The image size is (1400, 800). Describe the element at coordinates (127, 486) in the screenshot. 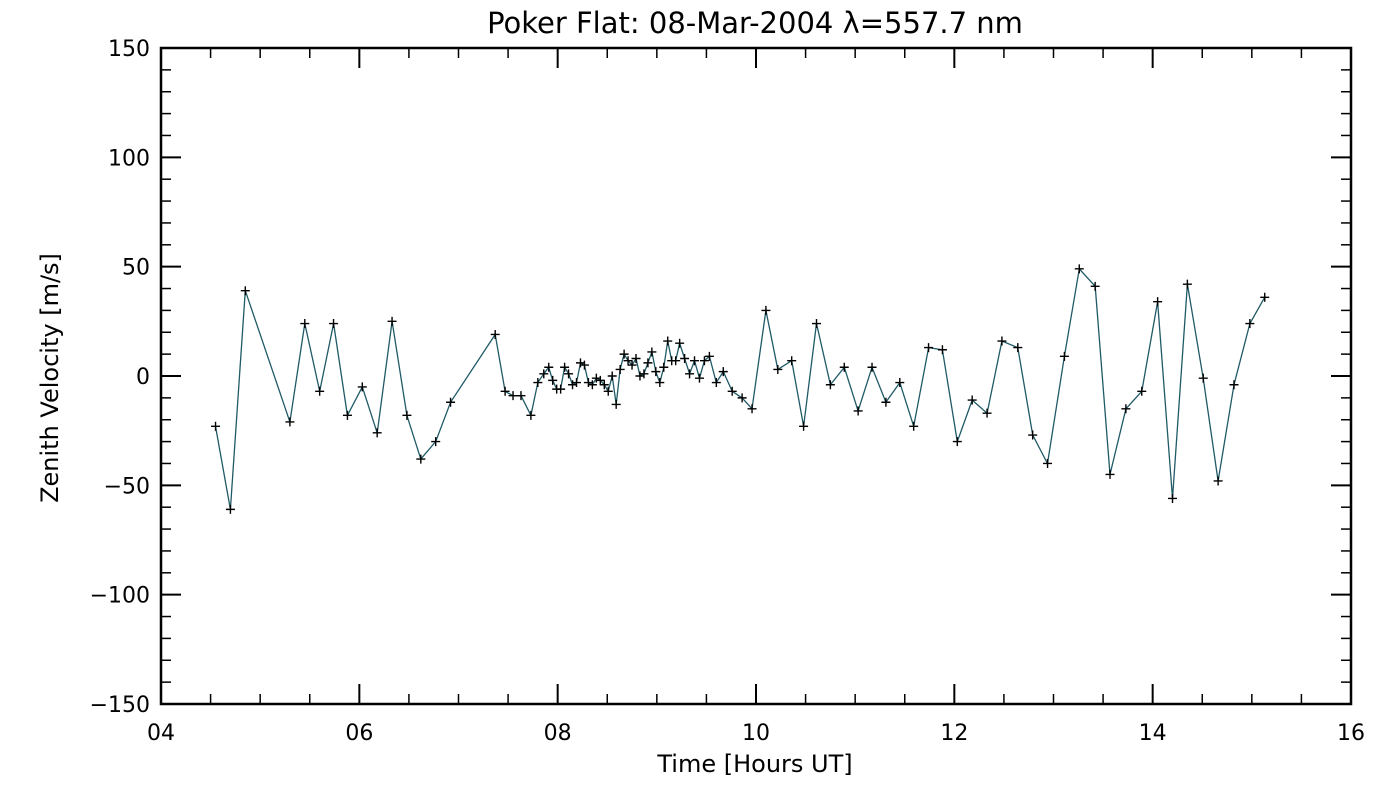

I see `y-tick-label: −50` at that location.